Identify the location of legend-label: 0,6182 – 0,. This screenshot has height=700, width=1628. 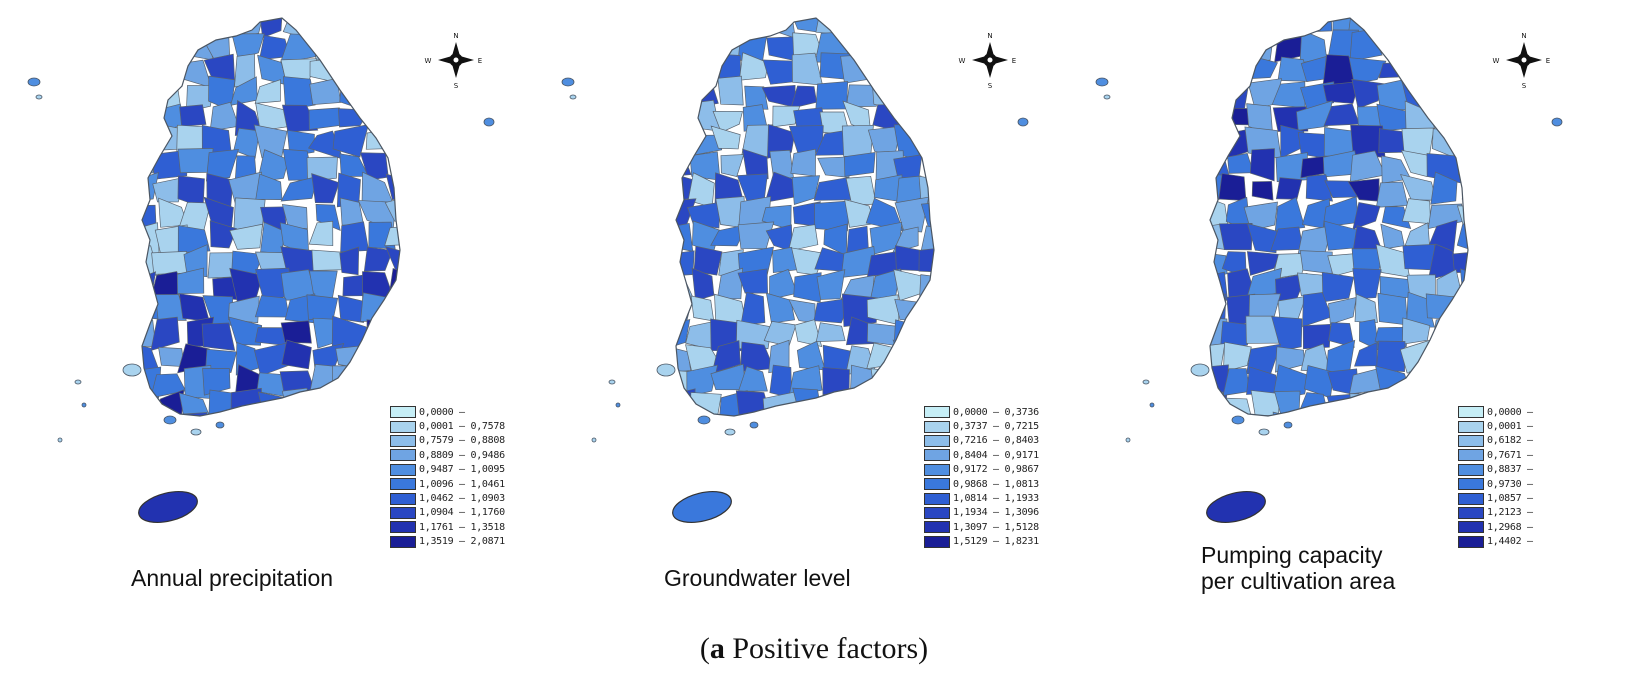
(1512, 441).